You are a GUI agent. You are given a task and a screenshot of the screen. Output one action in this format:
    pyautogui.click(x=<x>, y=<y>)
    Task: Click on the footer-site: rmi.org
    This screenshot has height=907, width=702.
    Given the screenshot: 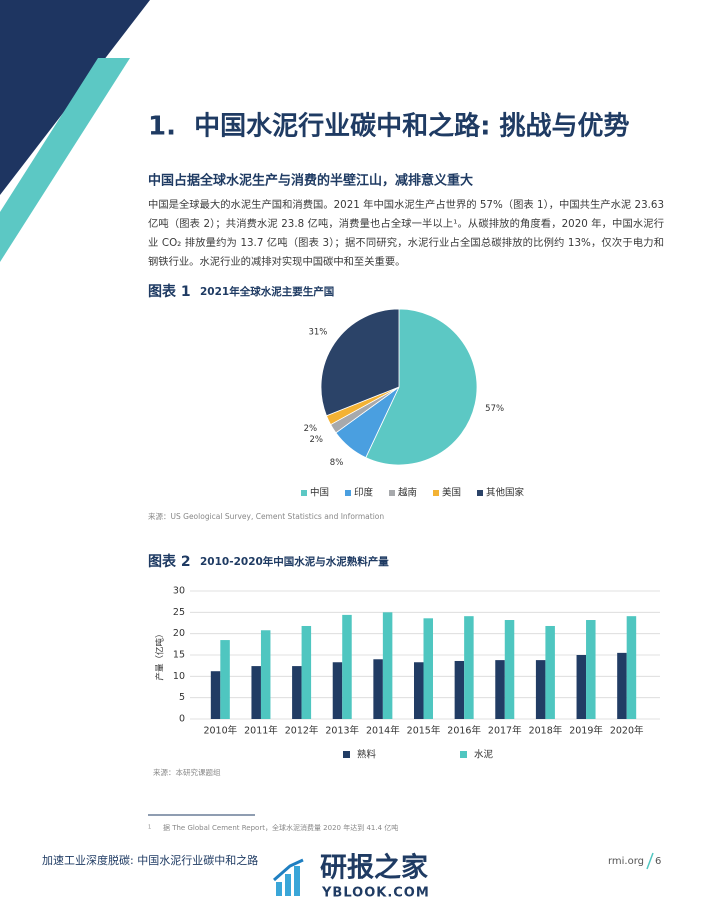 What is the action you would take?
    pyautogui.click(x=626, y=861)
    